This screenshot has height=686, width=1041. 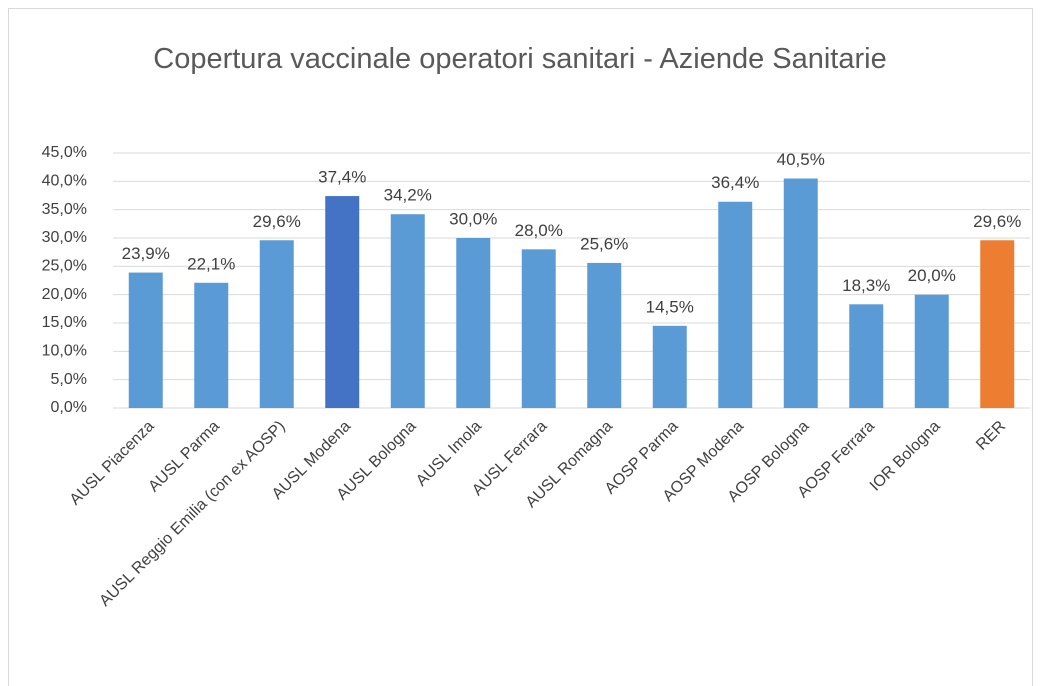 I want to click on y-tick-label: 25,0%, so click(x=64, y=266).